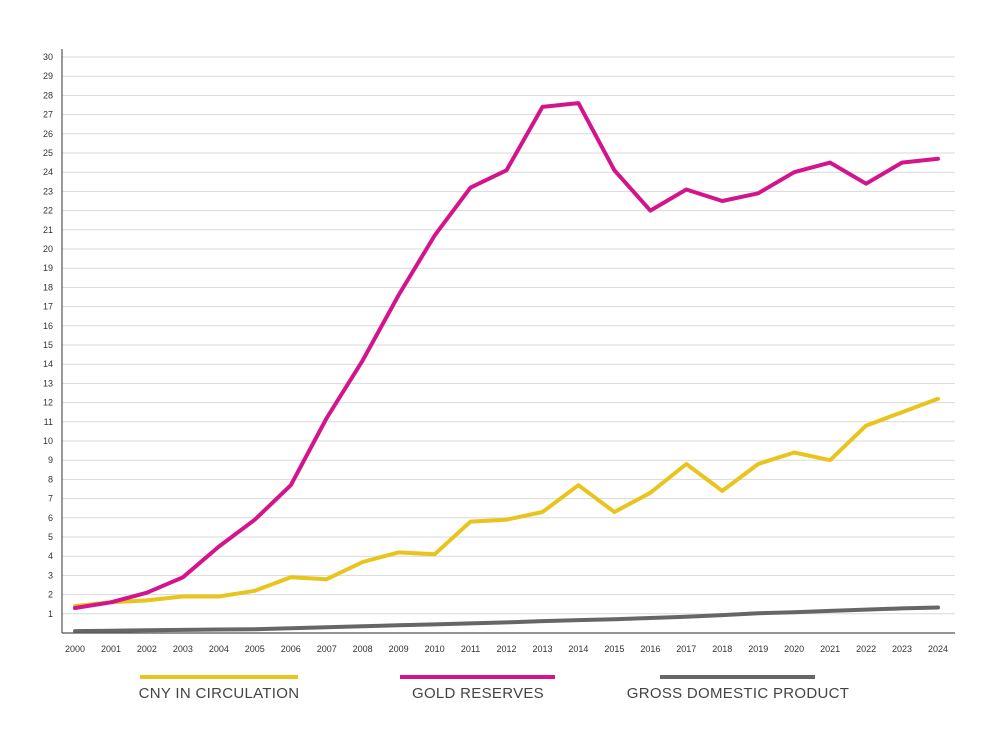 This screenshot has height=750, width=1000. I want to click on y-tick-label: 13, so click(48, 383).